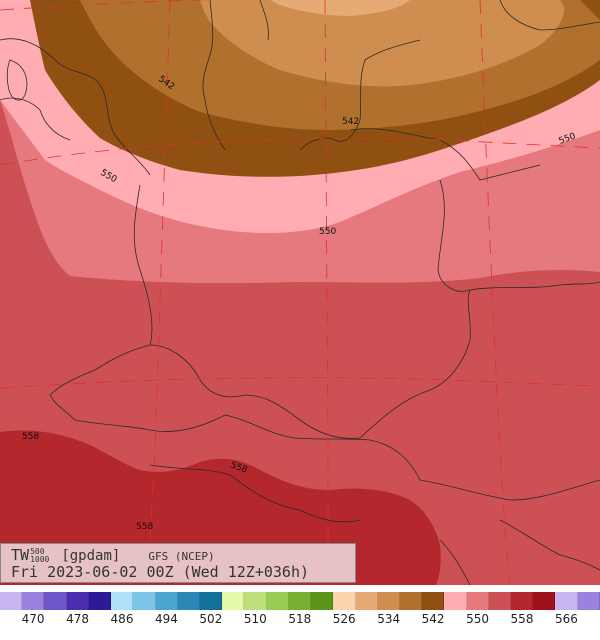 This screenshot has width=600, height=640. Describe the element at coordinates (255, 619) in the screenshot. I see `colorbar-tick-label: 510` at that location.